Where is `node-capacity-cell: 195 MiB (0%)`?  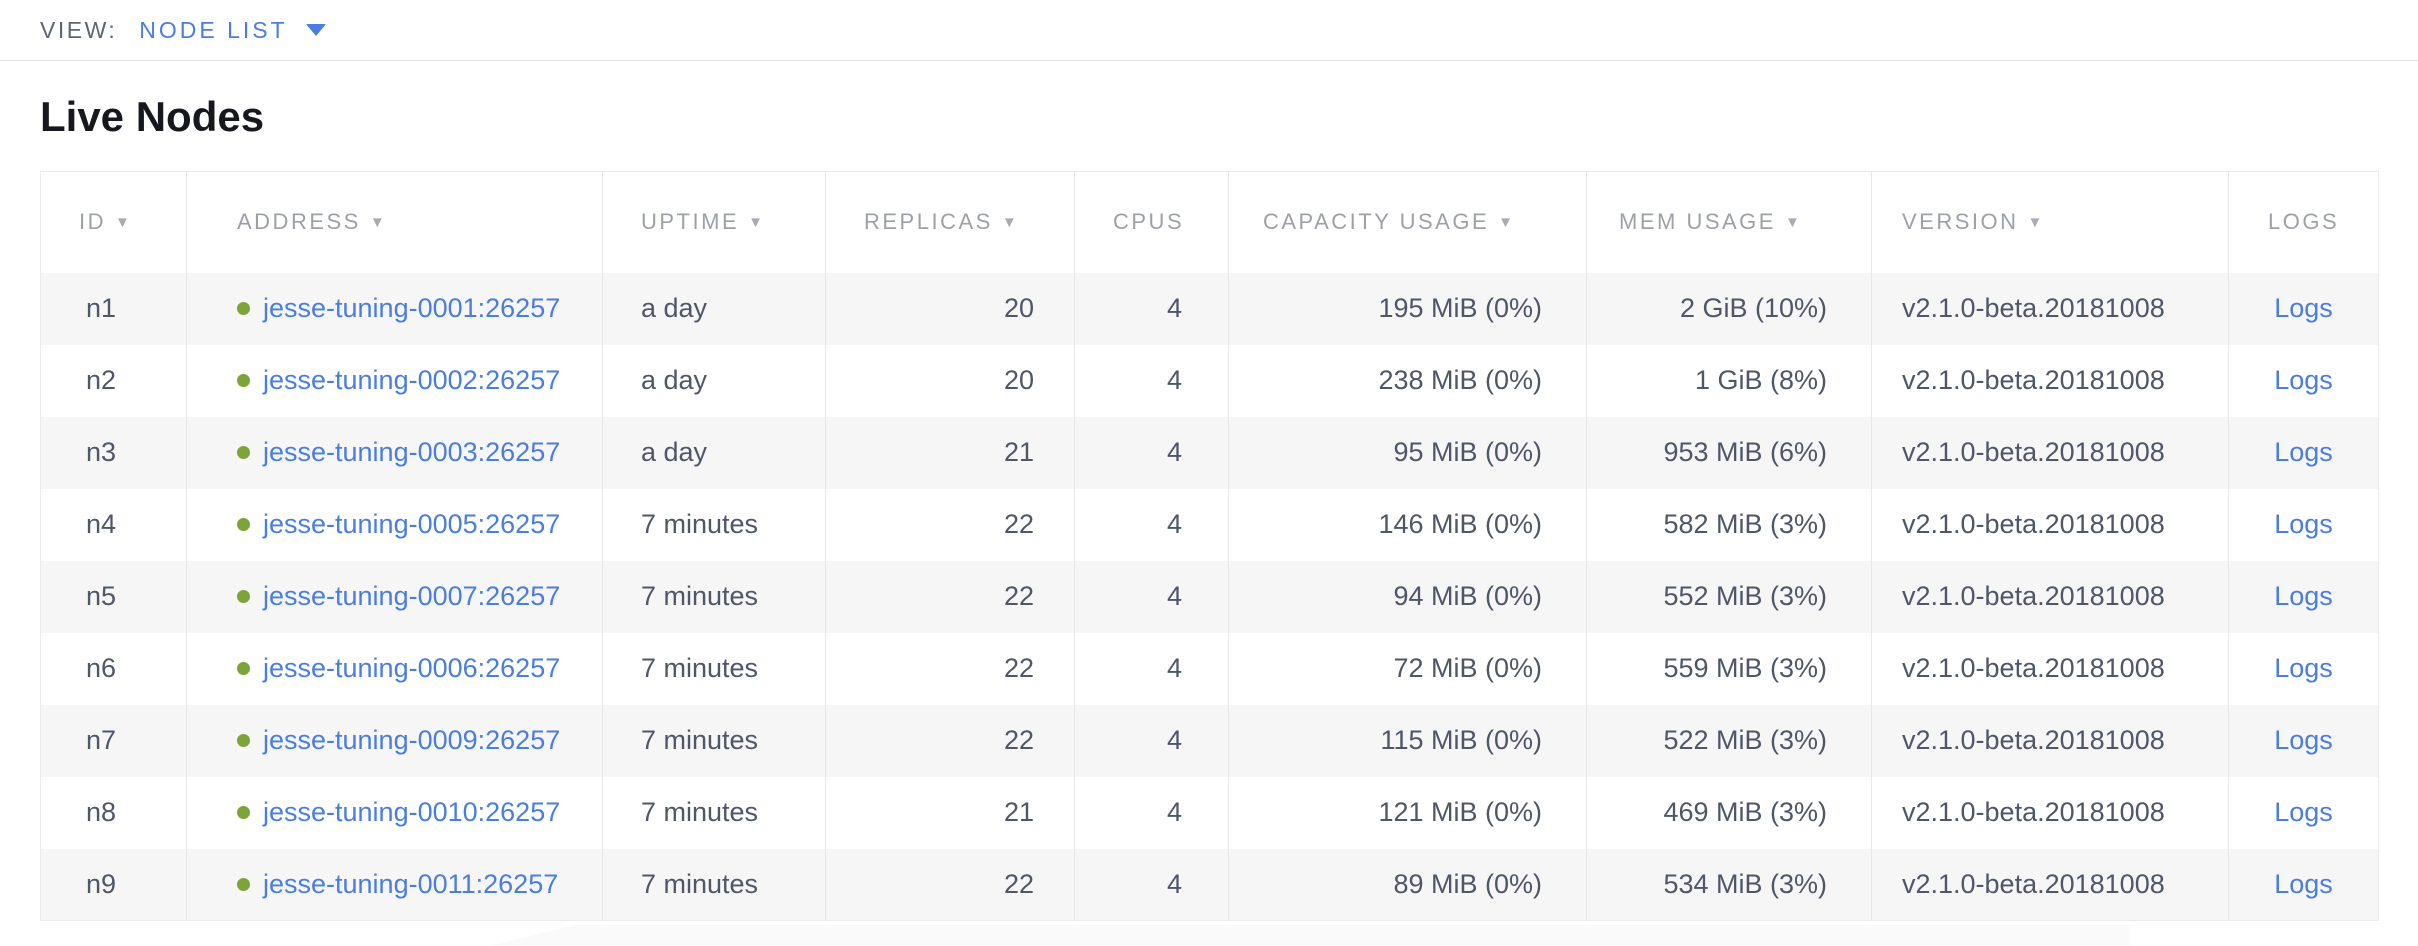
node-capacity-cell: 195 MiB (0%) is located at coordinates (1407, 308).